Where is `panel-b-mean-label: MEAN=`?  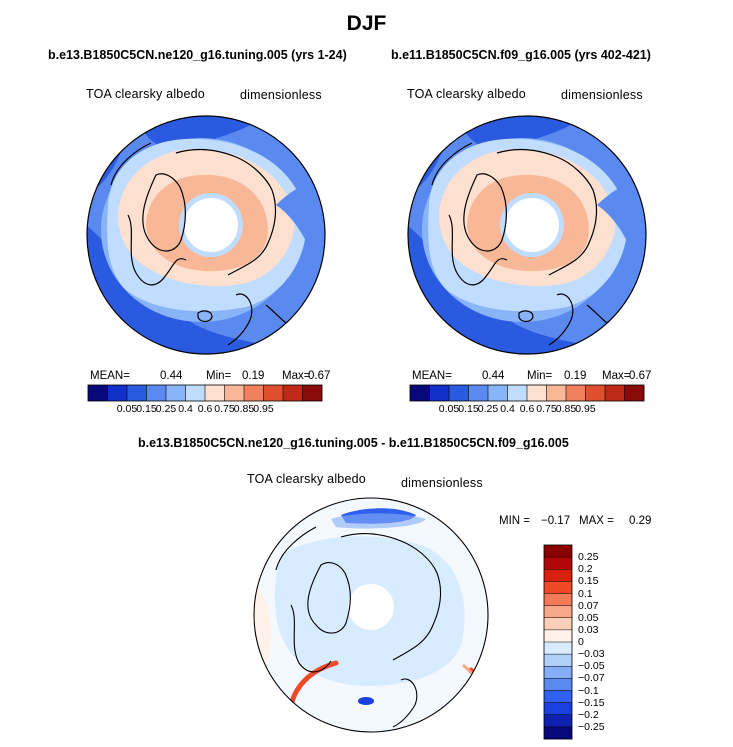 panel-b-mean-label: MEAN= is located at coordinates (432, 376).